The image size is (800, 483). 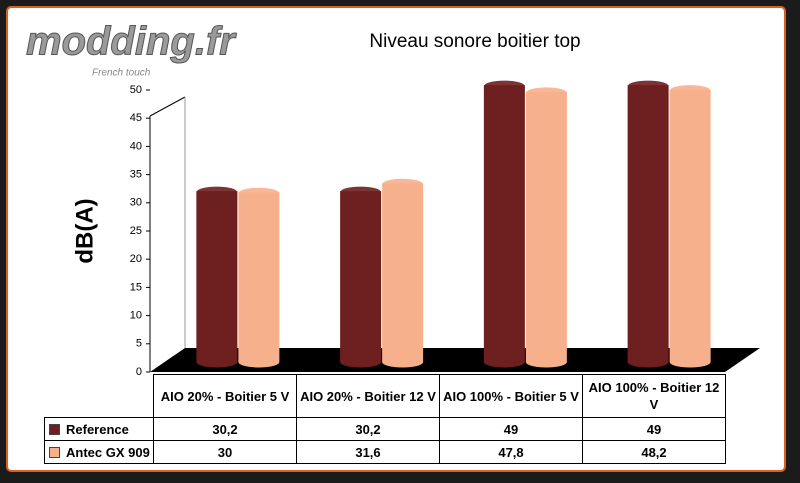 I want to click on legend-entry: Antec GX 909, so click(x=99, y=452).